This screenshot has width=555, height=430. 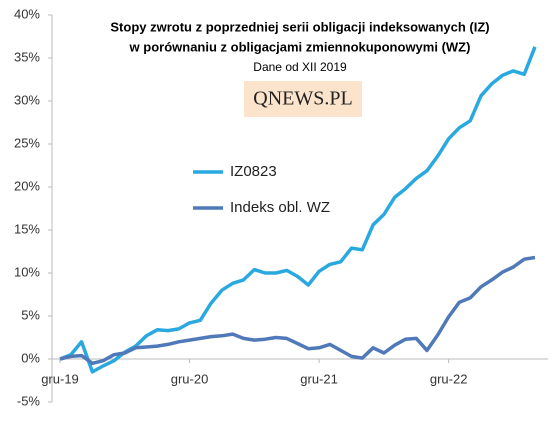 What do you see at coordinates (27, 99) in the screenshot?
I see `y-tick-label: 30%` at bounding box center [27, 99].